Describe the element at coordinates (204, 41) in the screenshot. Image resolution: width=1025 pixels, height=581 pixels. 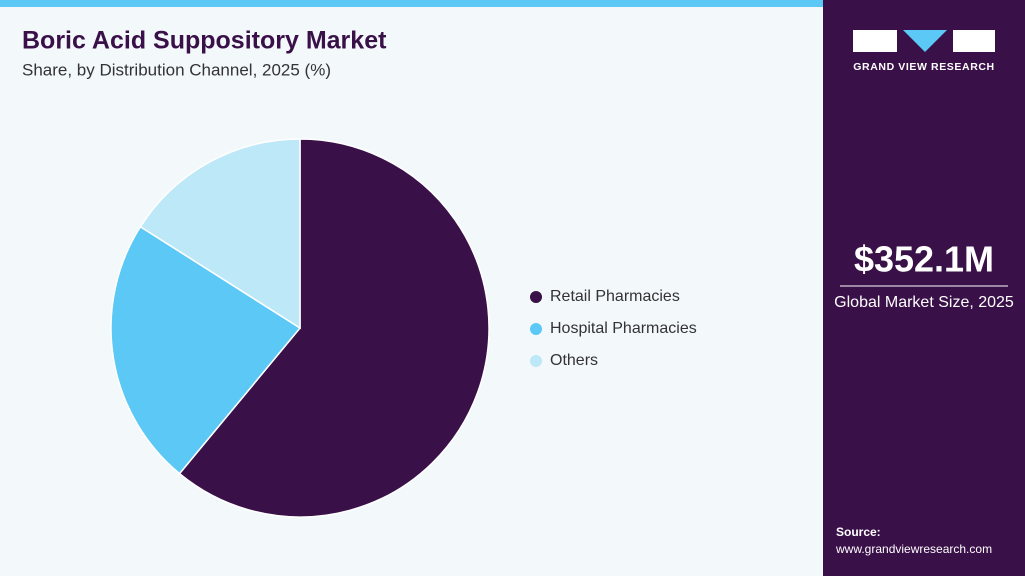
I see `chart-title: Boric Acid Suppository Market` at that location.